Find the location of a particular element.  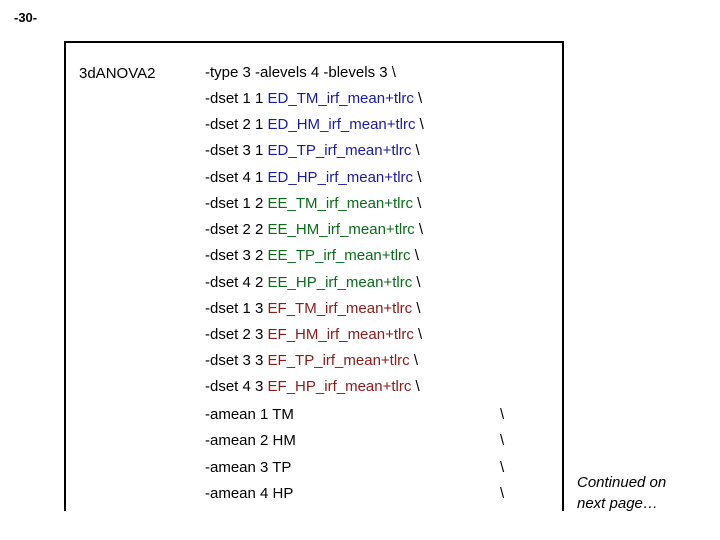

options-line: -type 3 -alevels 4 -blevels 3 \ is located at coordinates (300, 72).